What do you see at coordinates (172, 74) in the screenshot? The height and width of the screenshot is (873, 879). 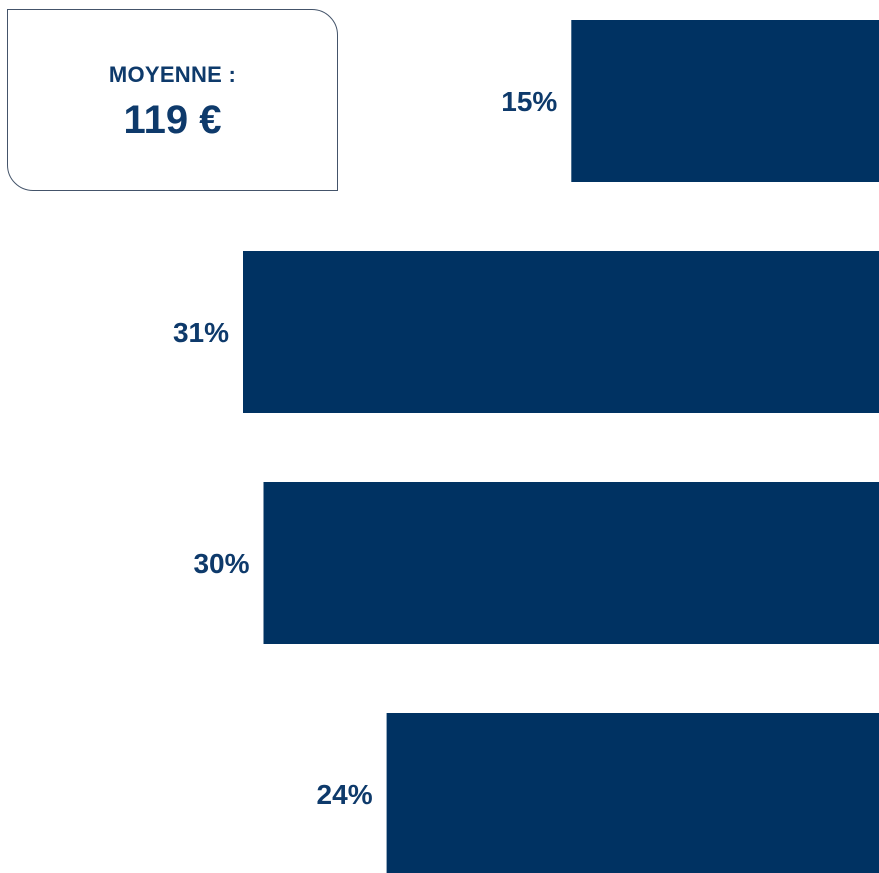 I see `average-label: MOYENNE :` at bounding box center [172, 74].